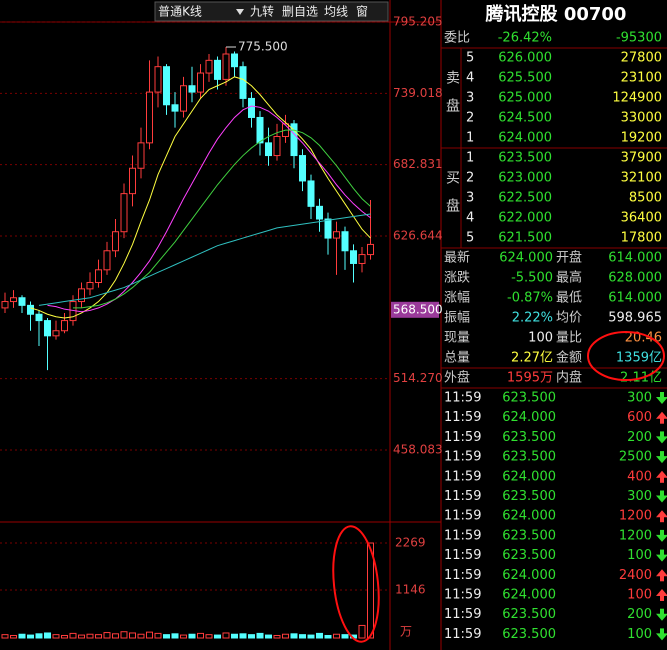  What do you see at coordinates (641, 158) in the screenshot?
I see `level-volume: 37900` at bounding box center [641, 158].